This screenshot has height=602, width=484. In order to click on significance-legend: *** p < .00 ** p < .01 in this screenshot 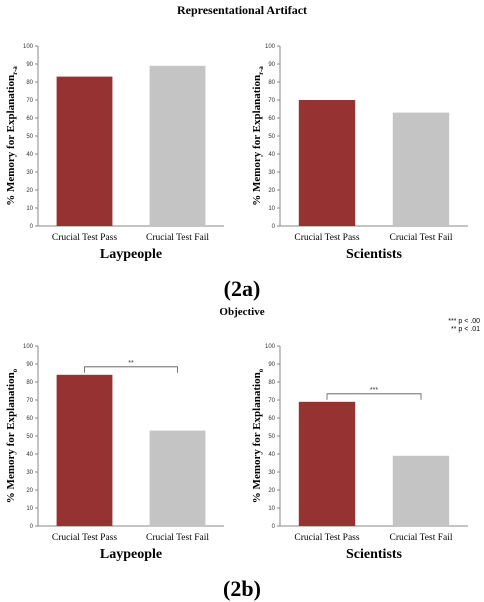, I will do `click(464, 326)`.